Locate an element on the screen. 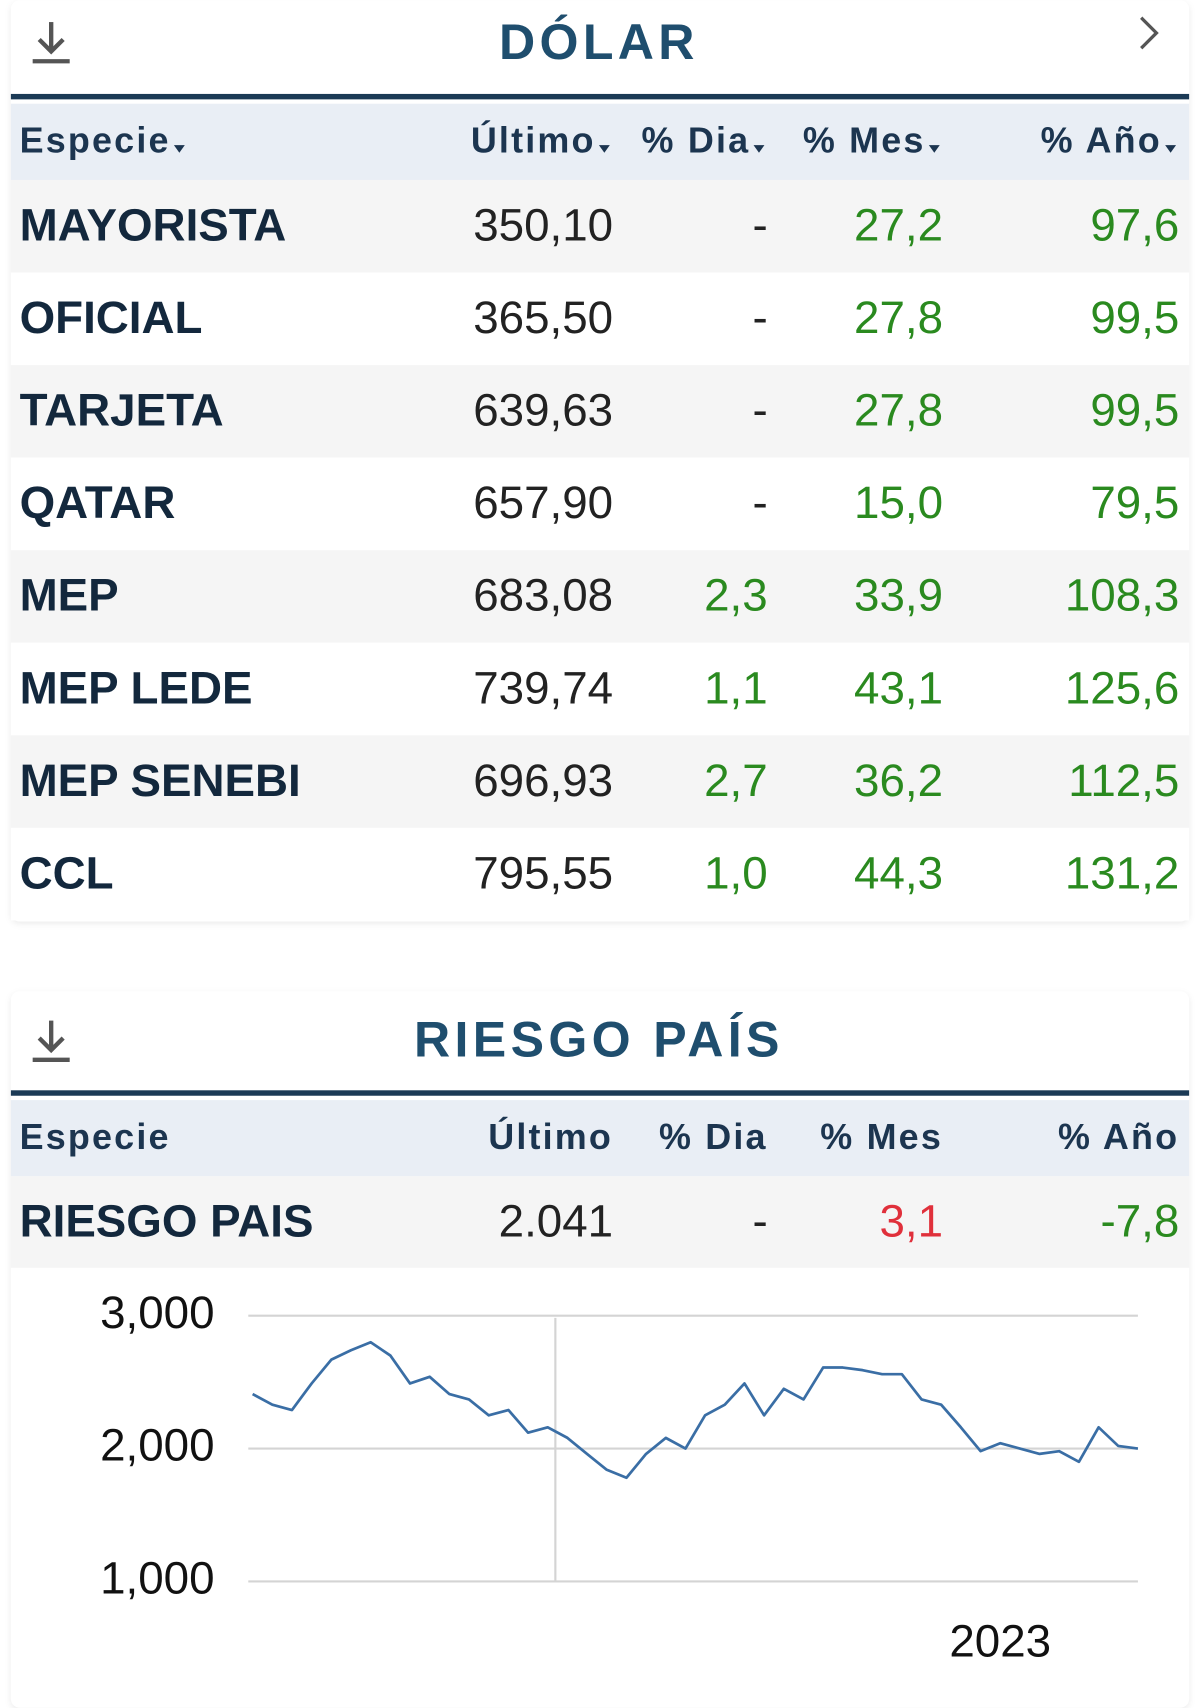  row-name: MEP LEDE is located at coordinates (136, 687).